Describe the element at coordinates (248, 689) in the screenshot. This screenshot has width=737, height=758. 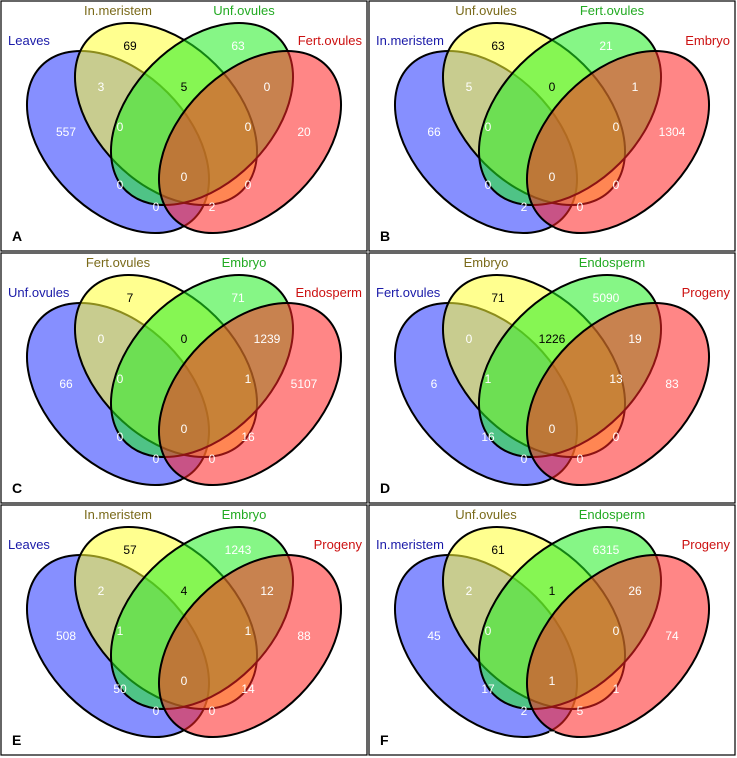
I see `region-count-bcd: 14` at that location.